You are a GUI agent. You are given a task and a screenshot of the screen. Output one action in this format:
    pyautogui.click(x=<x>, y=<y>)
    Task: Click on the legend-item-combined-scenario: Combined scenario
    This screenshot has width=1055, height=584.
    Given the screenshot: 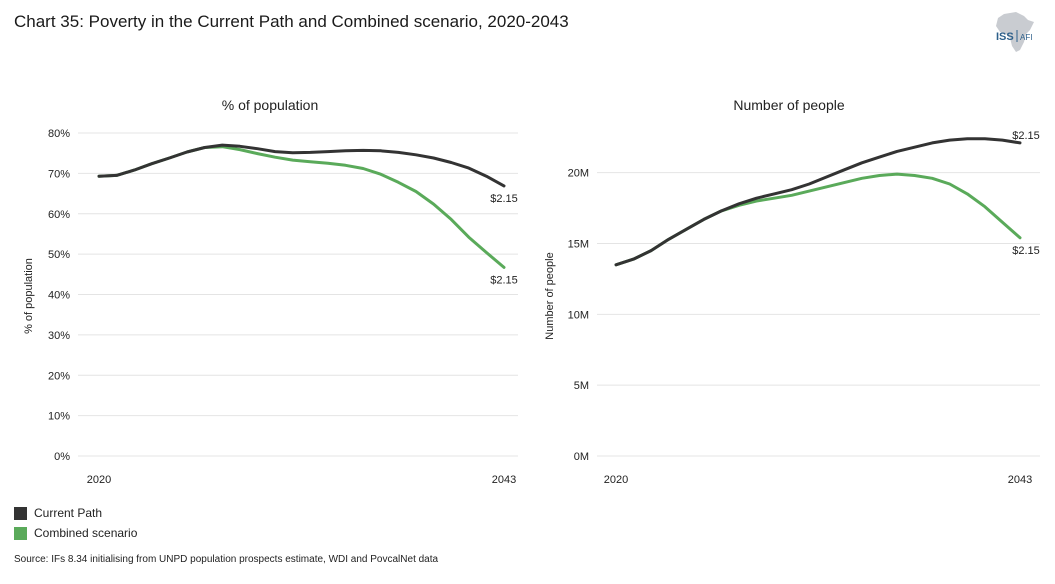 What is the action you would take?
    pyautogui.click(x=75, y=533)
    